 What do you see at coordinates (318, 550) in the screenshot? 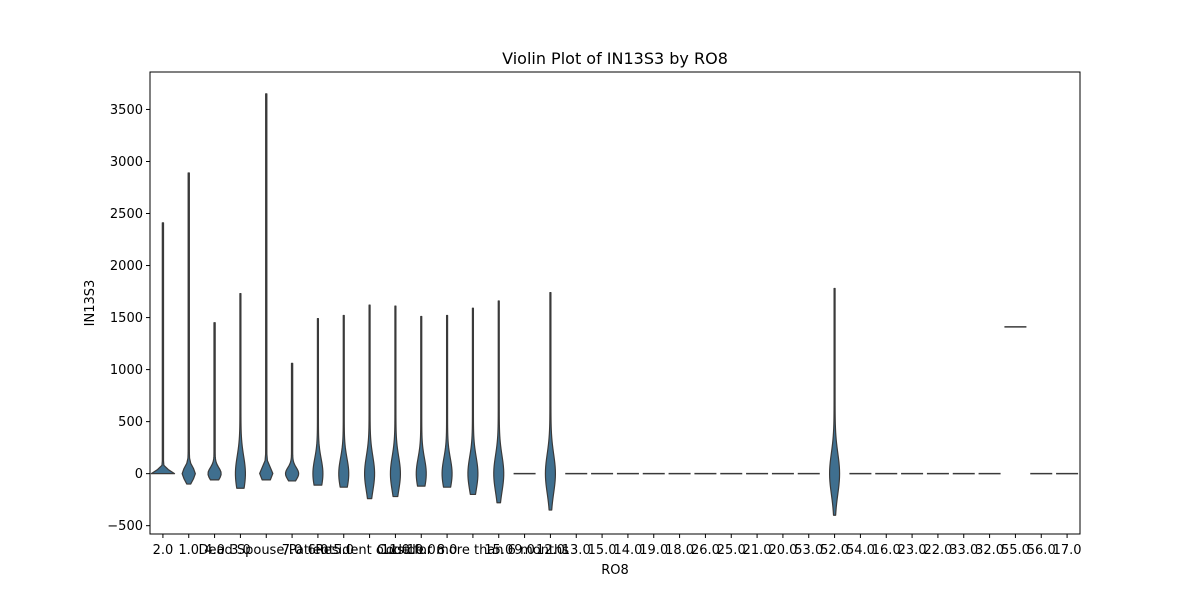
I see `x-tick-label: 6.0` at bounding box center [318, 550].